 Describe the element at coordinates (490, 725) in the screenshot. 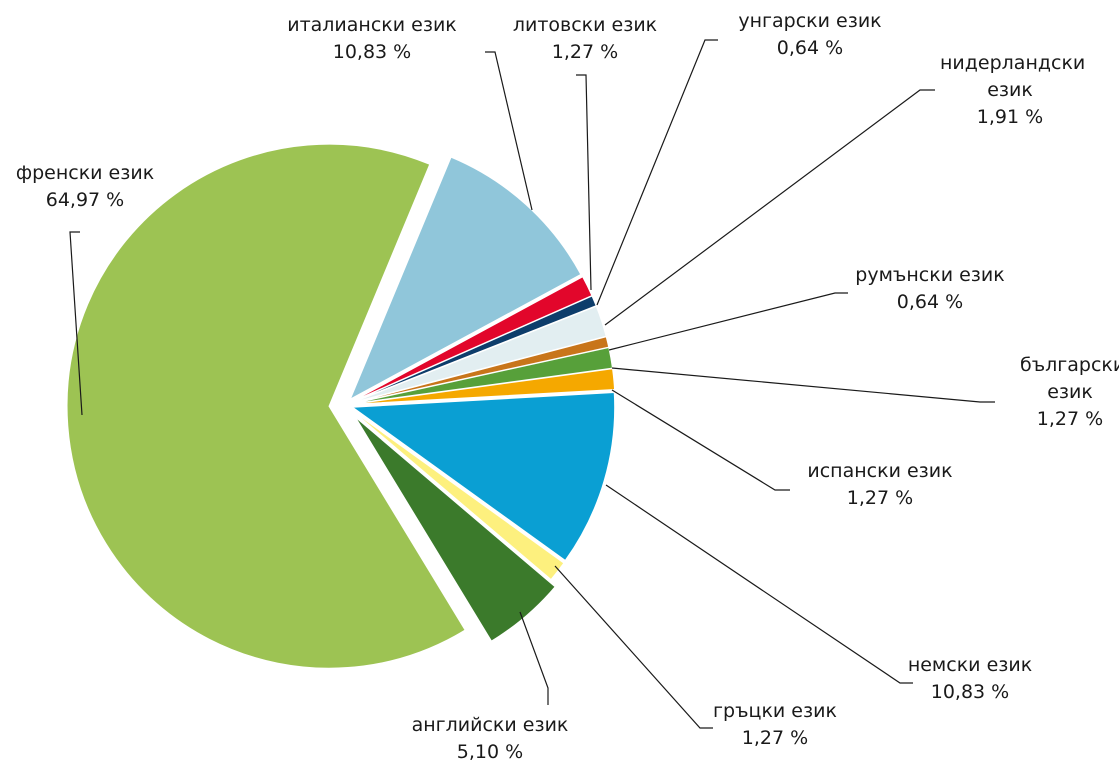

I see `category-label: английски език` at that location.